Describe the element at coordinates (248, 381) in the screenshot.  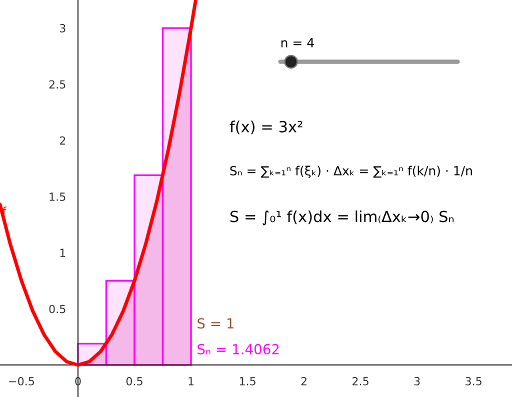
I see `x-tick-label: 1.5` at that location.